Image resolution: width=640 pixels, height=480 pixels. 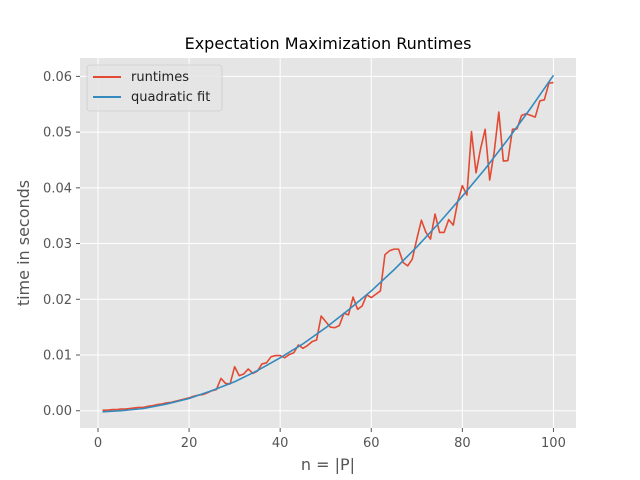 I want to click on x-tick-label: 60, so click(x=371, y=443).